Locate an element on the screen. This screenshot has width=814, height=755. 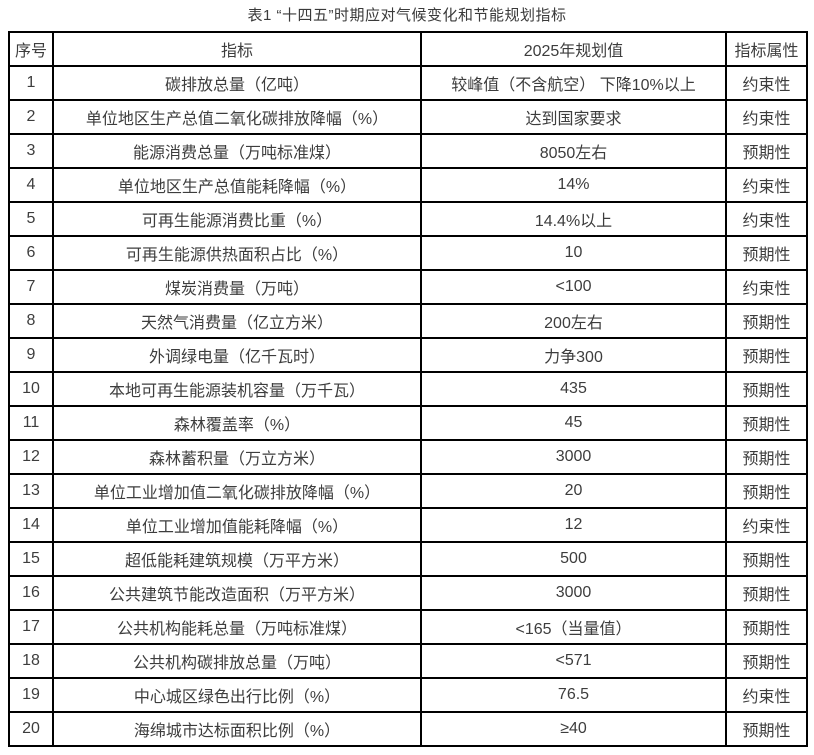
cell-value: 200左右 is located at coordinates (573, 321).